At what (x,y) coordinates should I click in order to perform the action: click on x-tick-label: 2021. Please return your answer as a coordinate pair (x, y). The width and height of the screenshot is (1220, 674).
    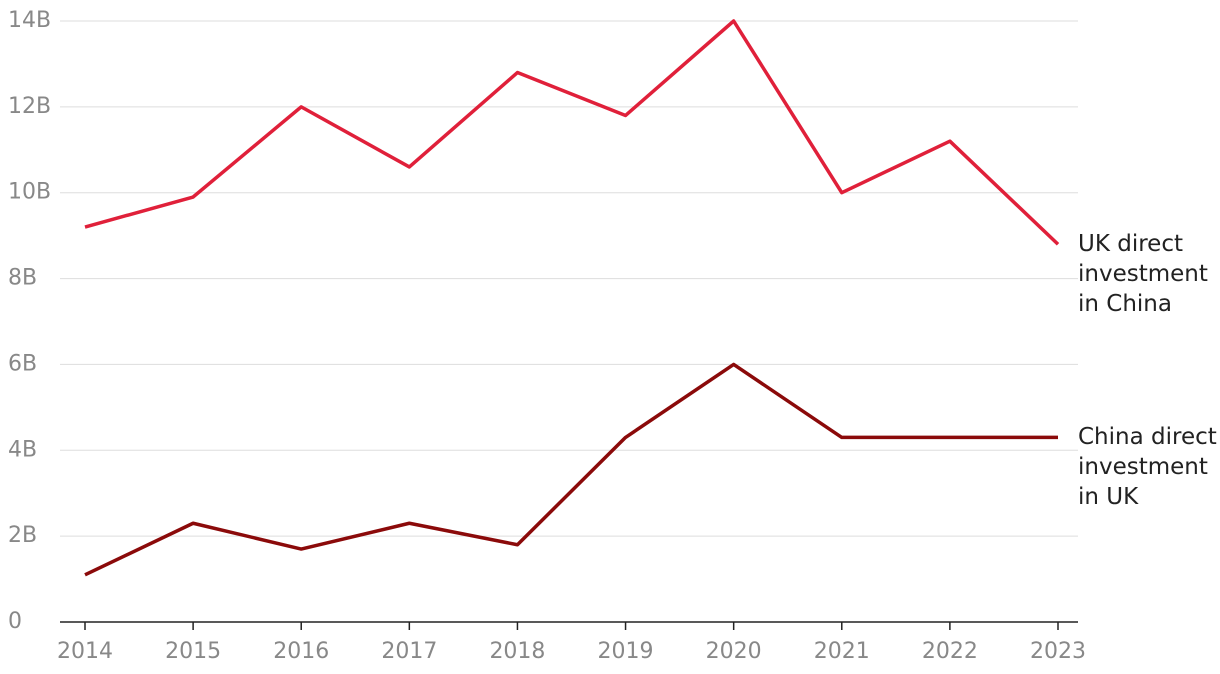
    Looking at the image, I should click on (842, 651).